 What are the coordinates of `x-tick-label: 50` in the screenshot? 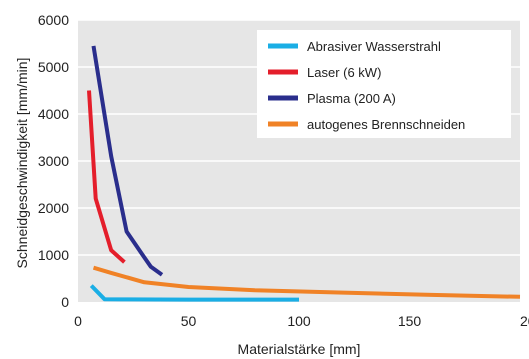 It's located at (189, 321).